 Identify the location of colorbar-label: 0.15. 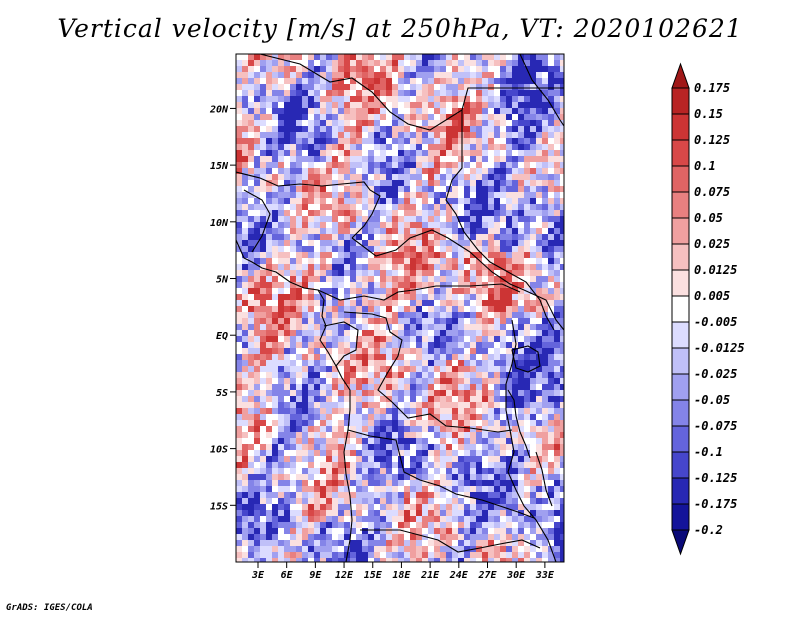
(708, 114).